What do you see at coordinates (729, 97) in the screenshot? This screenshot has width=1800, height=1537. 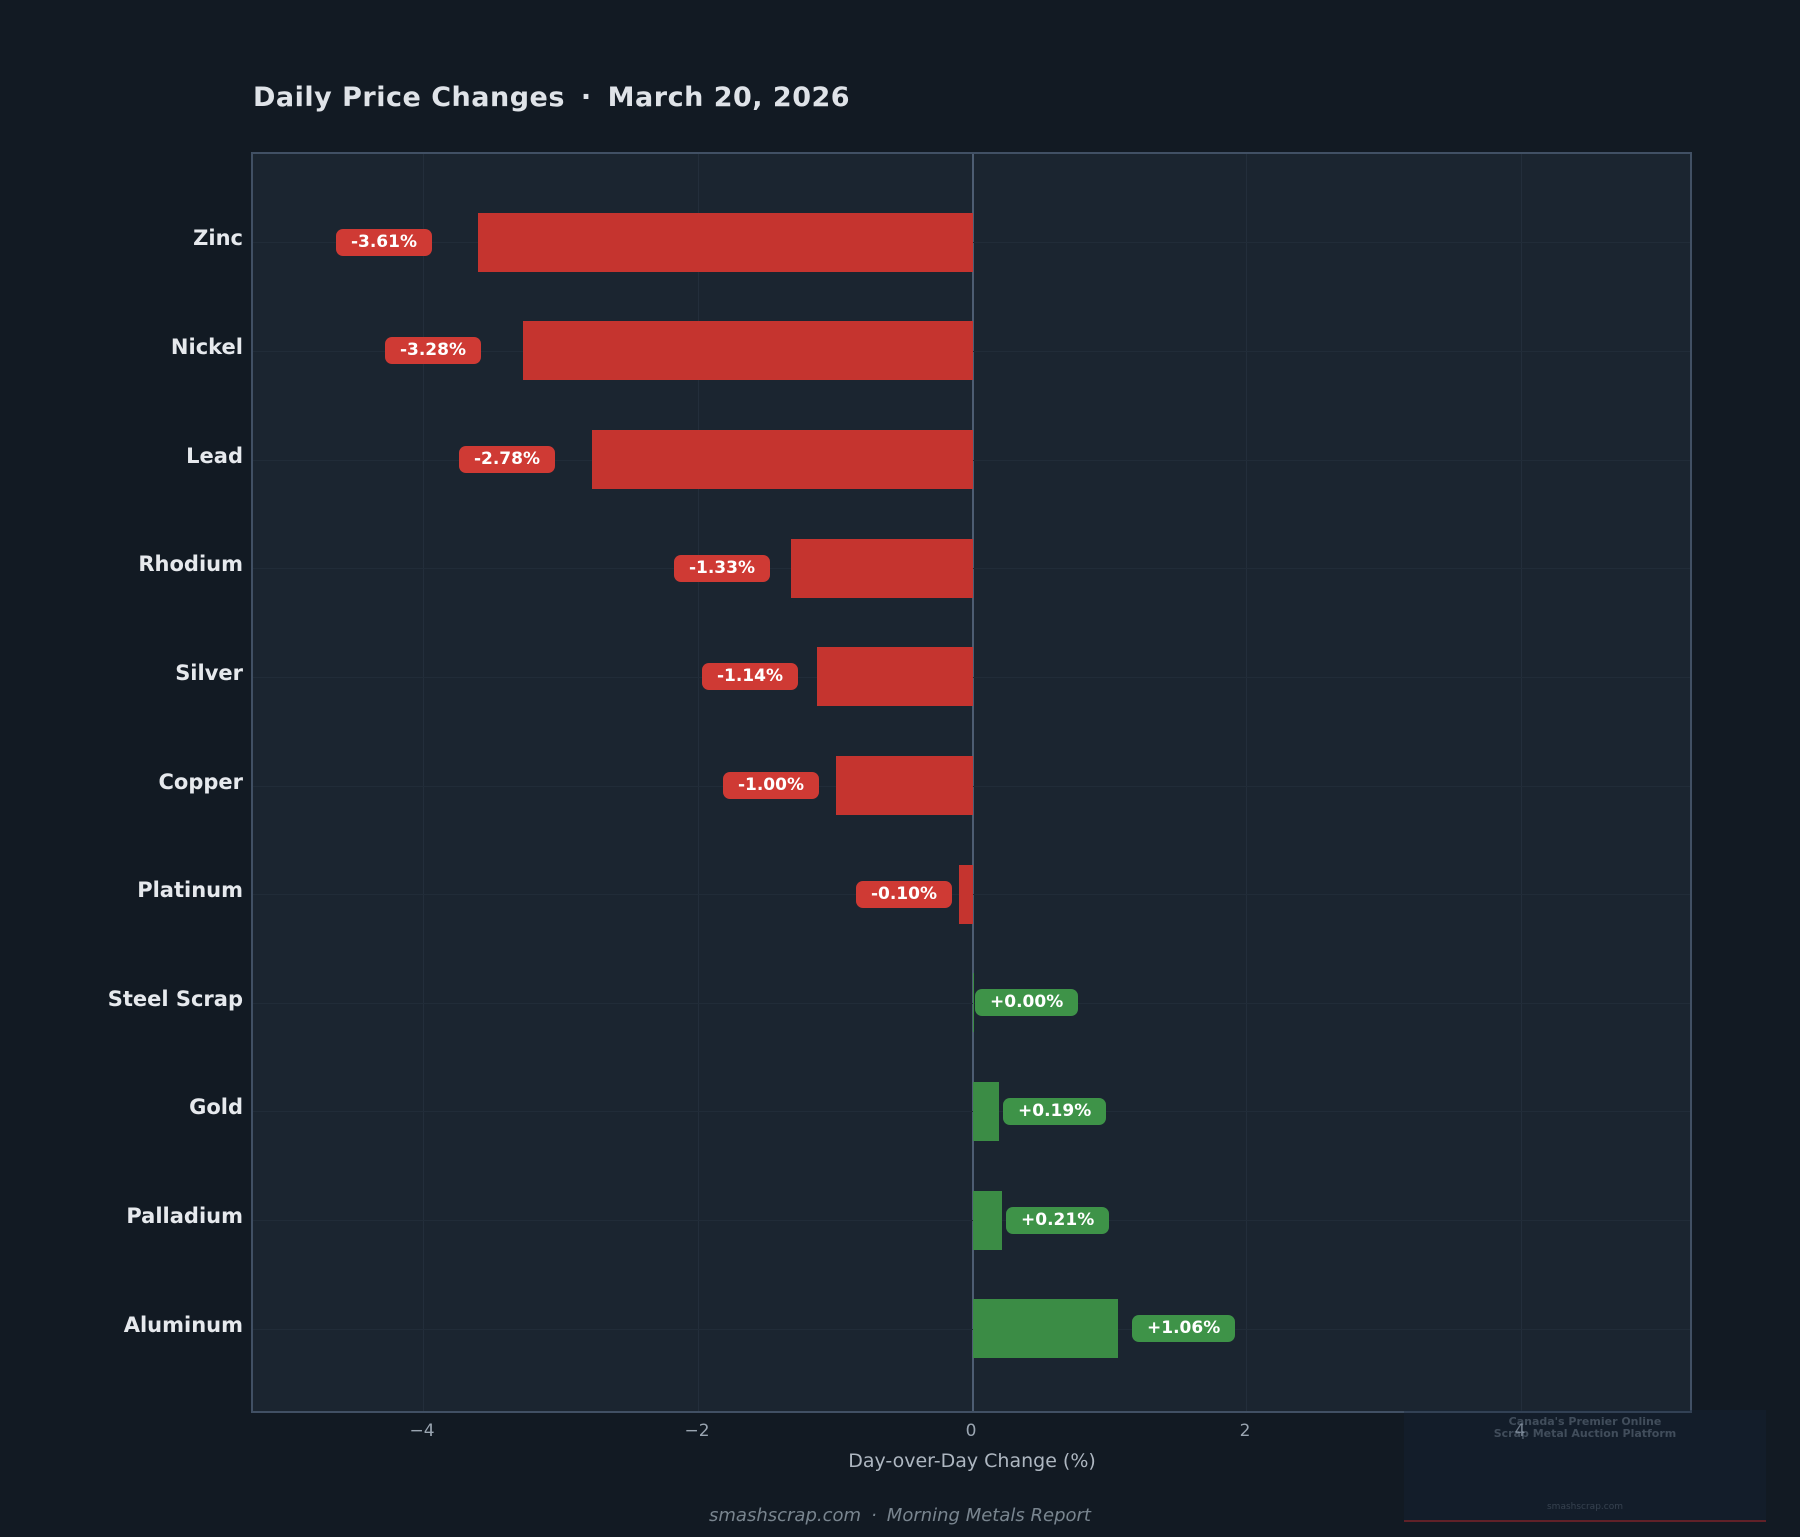 I see `chart-date: March 20, 2026` at bounding box center [729, 97].